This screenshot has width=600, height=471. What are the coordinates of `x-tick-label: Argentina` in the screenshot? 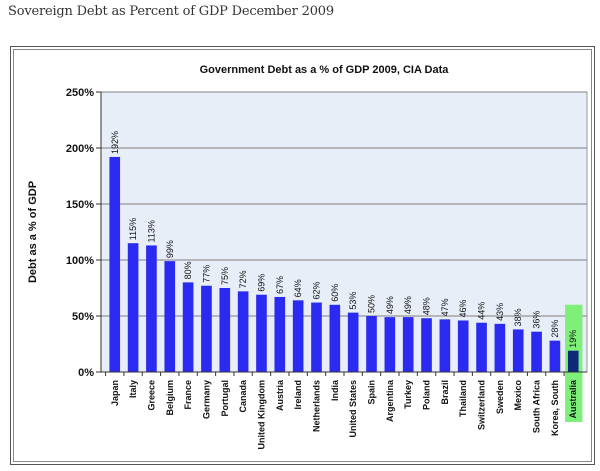 It's located at (390, 400).